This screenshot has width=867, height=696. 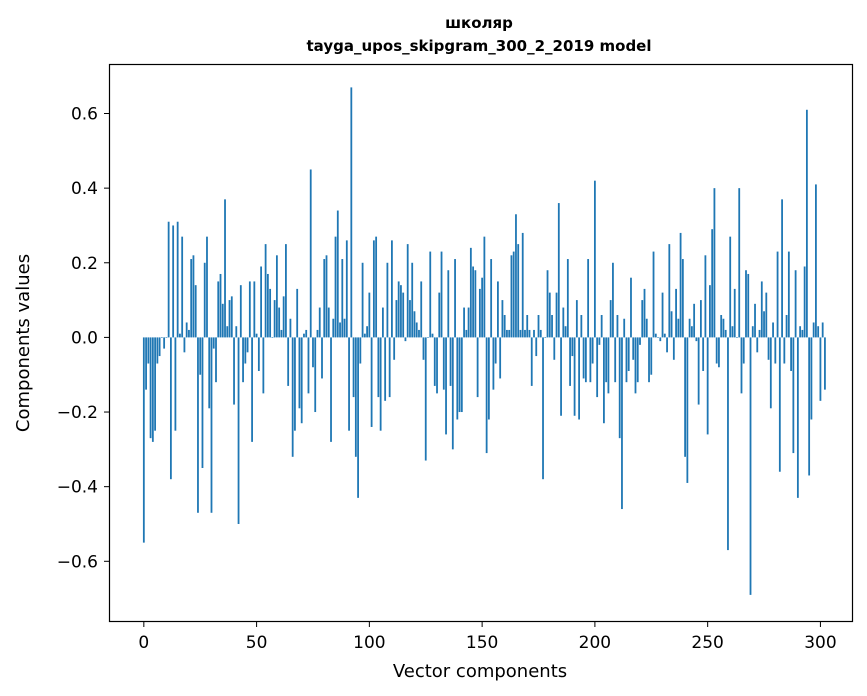 I want to click on y-tick-label: 0.6, so click(x=84, y=115).